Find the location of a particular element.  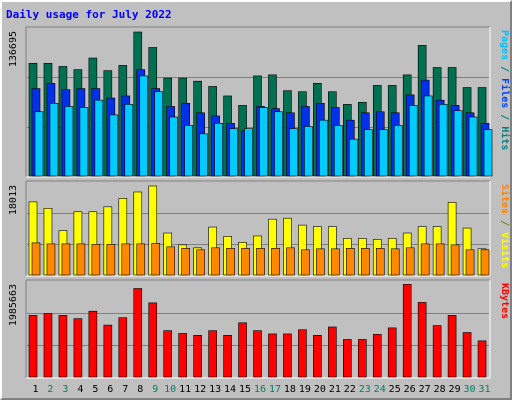

legend-entry: KBytes is located at coordinates (504, 301).